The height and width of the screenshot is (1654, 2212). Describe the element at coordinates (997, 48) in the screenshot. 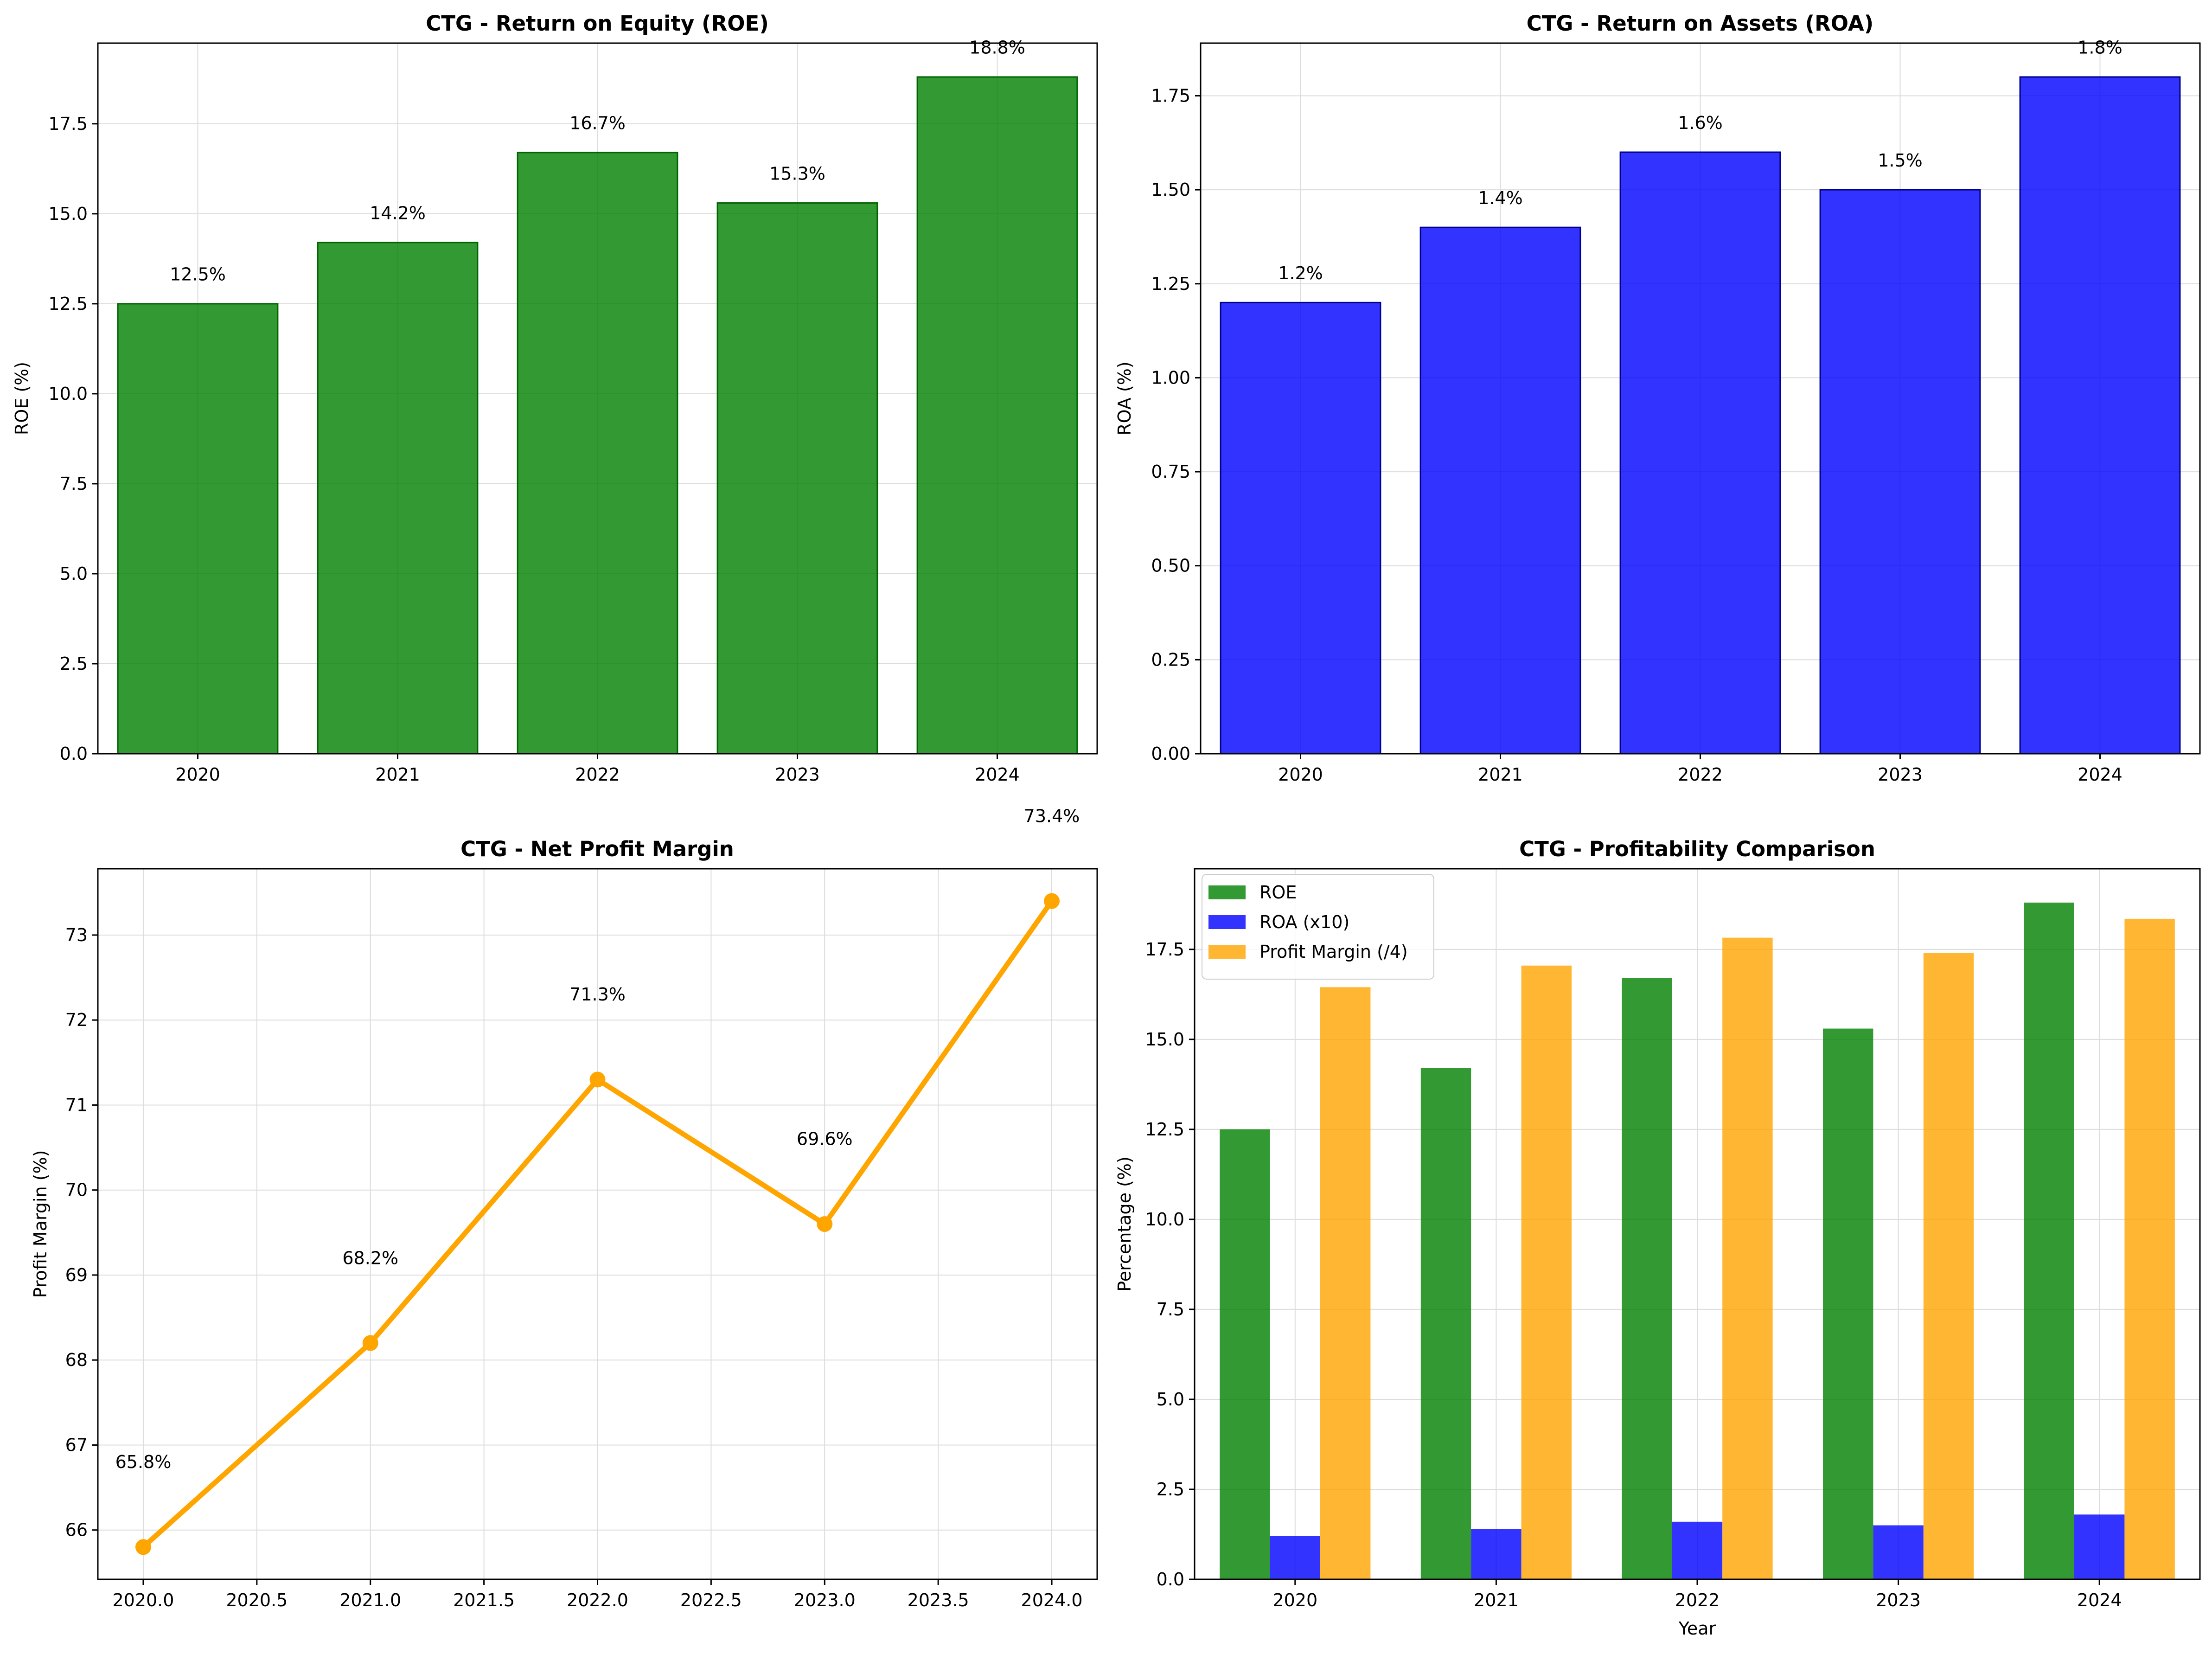

I see `data-label: 18.8%` at that location.